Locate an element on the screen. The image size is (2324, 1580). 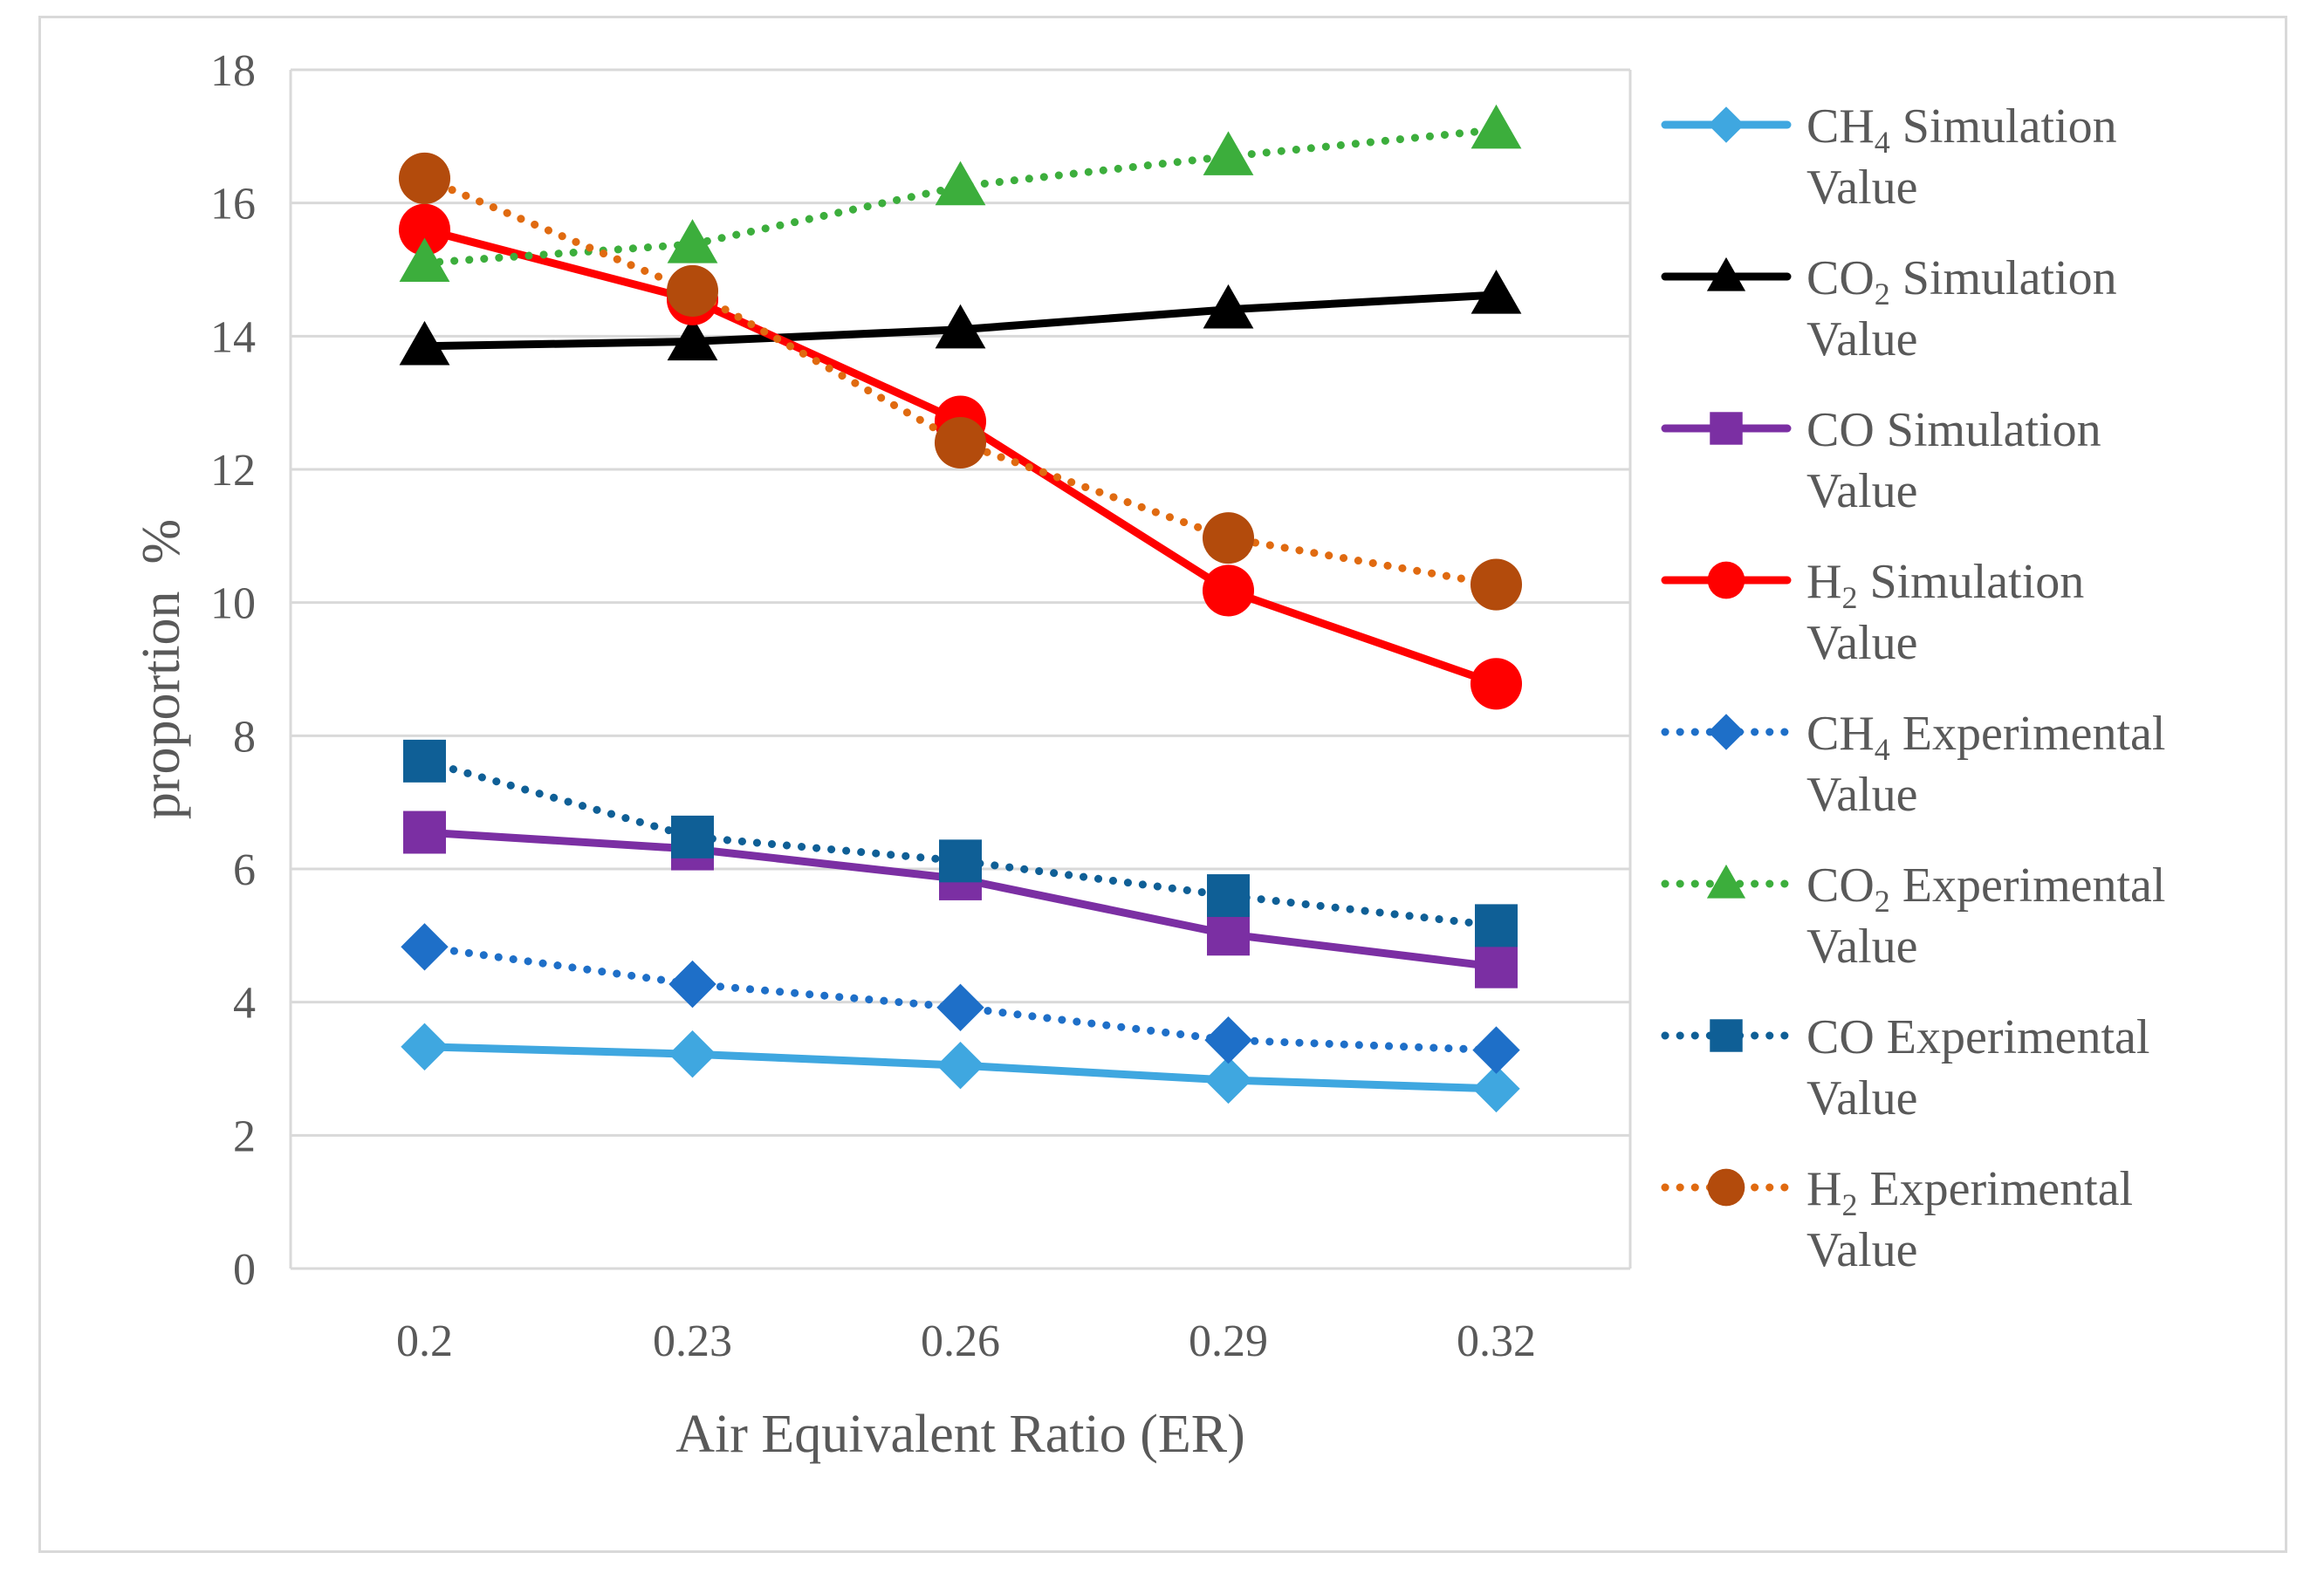
x-axis-title: Air Equivalent Ratio (ER) is located at coordinates (960, 1434).